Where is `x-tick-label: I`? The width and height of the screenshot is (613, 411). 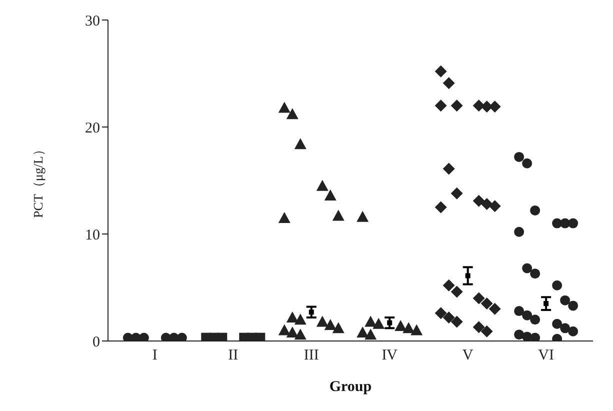
x-tick-label: I is located at coordinates (155, 356).